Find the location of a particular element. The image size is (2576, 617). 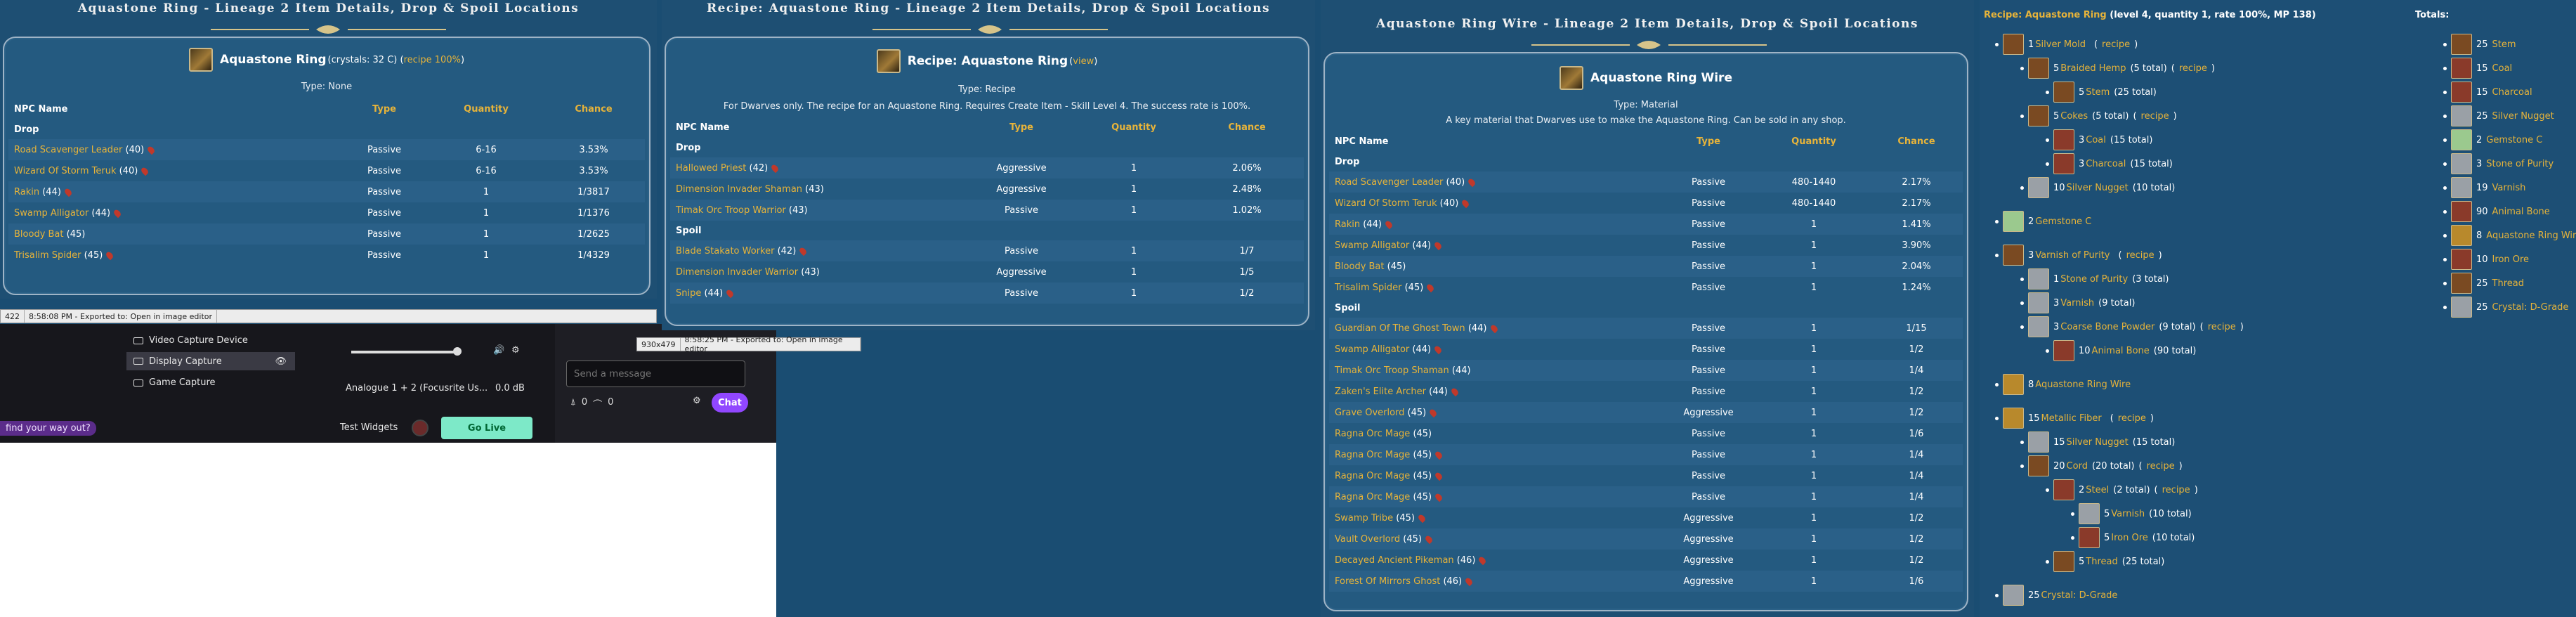

node-item-link: Coal is located at coordinates (2096, 139).